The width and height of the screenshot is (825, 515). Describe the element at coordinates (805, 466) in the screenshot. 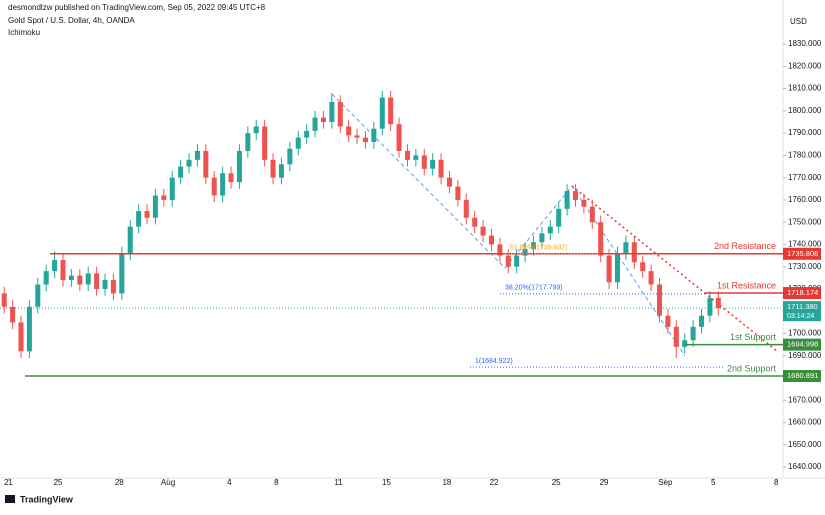

I see `y-tick-label: 1640.000` at that location.